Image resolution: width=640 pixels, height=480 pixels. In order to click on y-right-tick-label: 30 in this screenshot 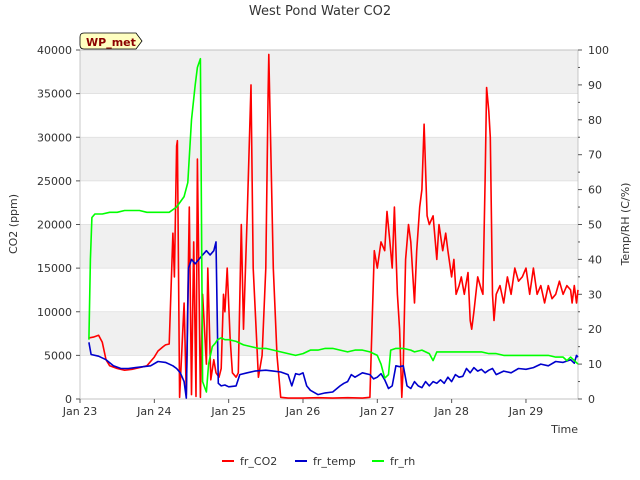, I will do `click(595, 294)`.